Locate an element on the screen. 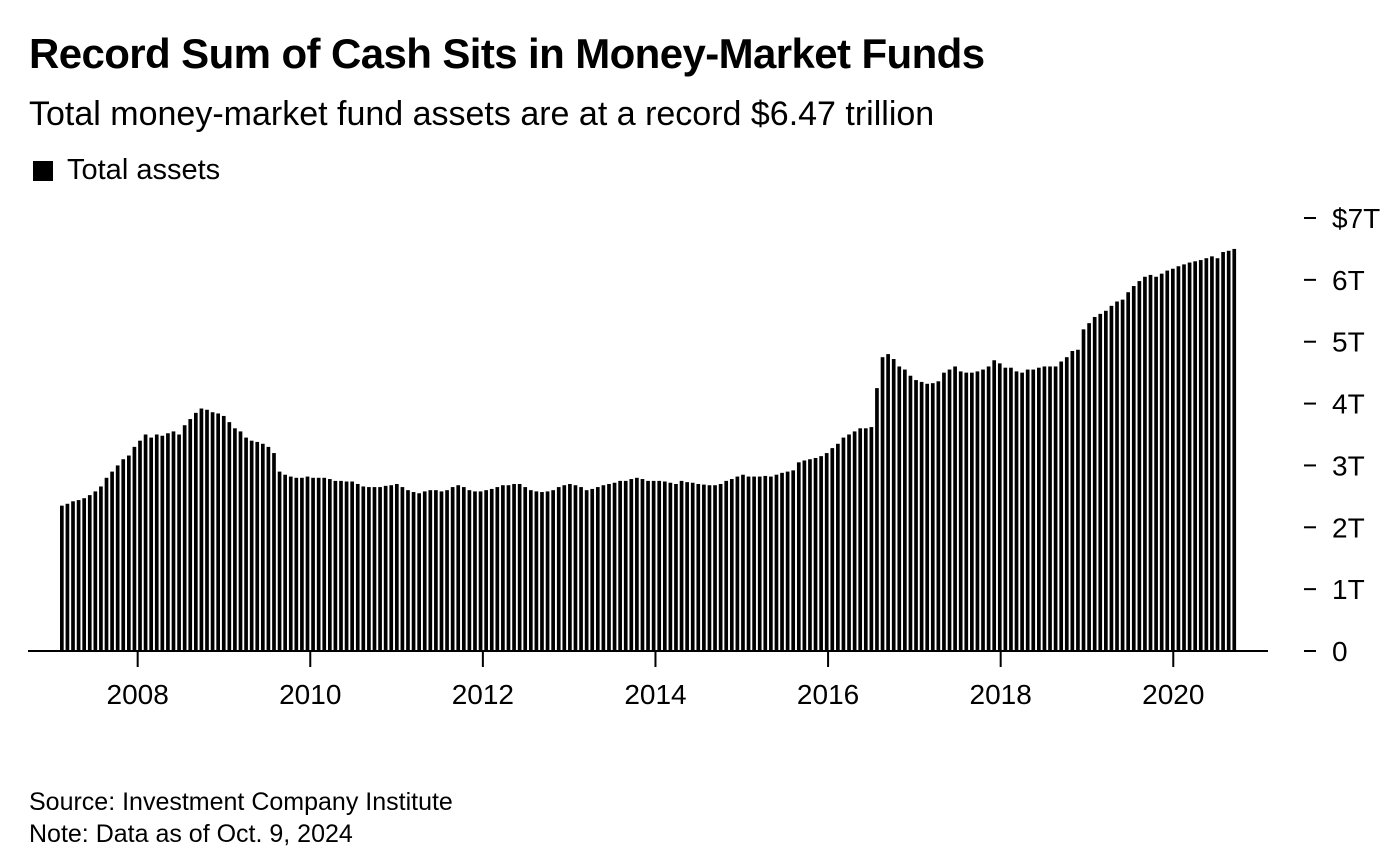  x-tick-label: 2008 is located at coordinates (138, 694).